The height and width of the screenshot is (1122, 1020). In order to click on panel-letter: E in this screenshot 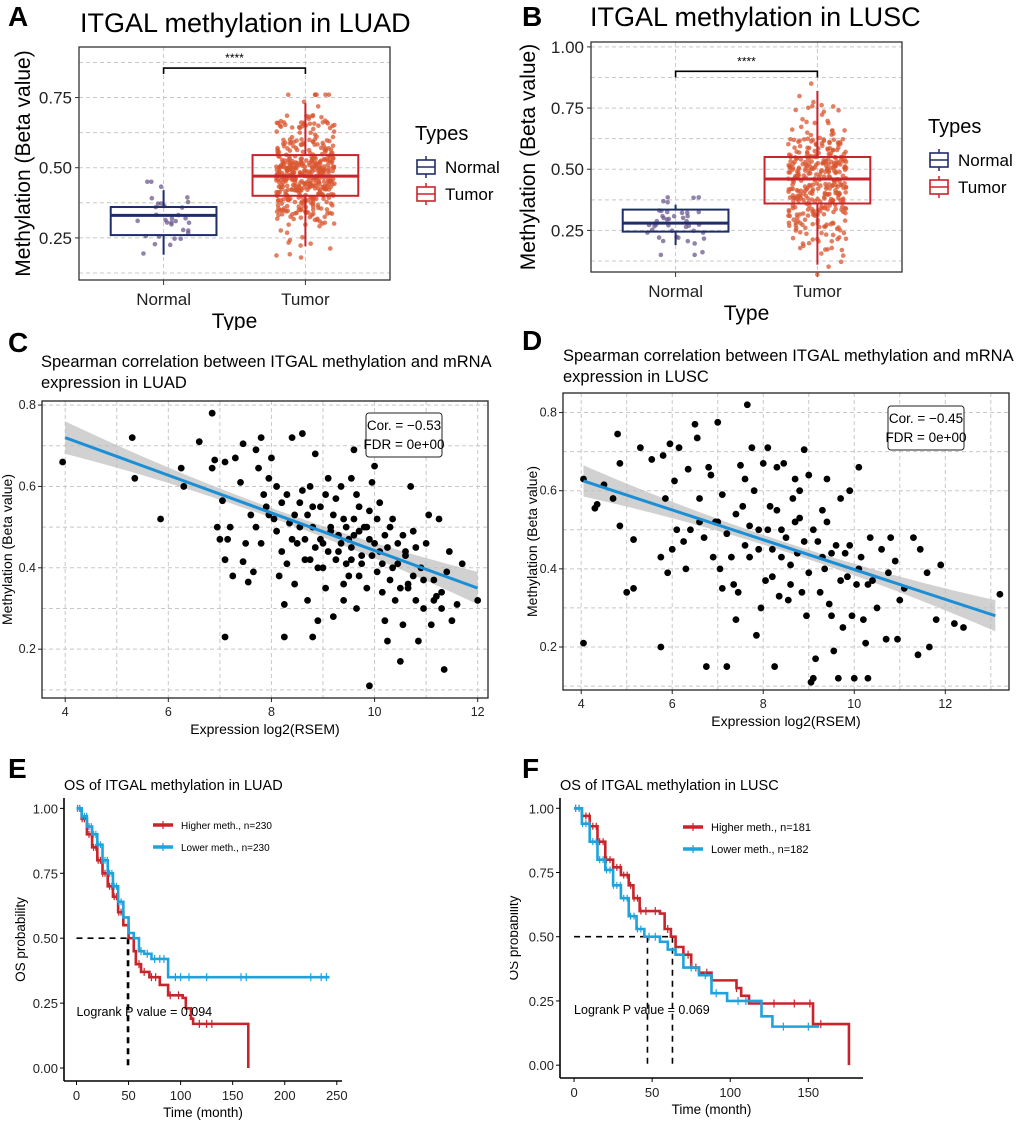, I will do `click(17, 768)`.